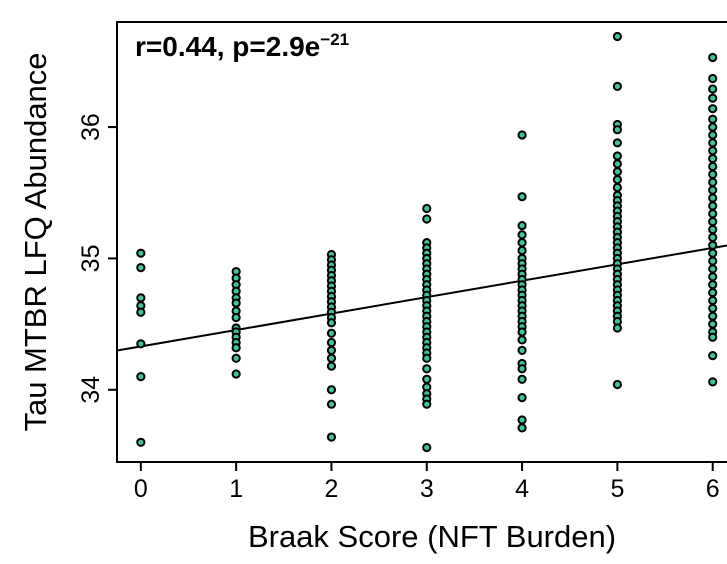 The width and height of the screenshot is (727, 564). Describe the element at coordinates (334, 39) in the screenshot. I see `annotation-exponent: −21` at that location.